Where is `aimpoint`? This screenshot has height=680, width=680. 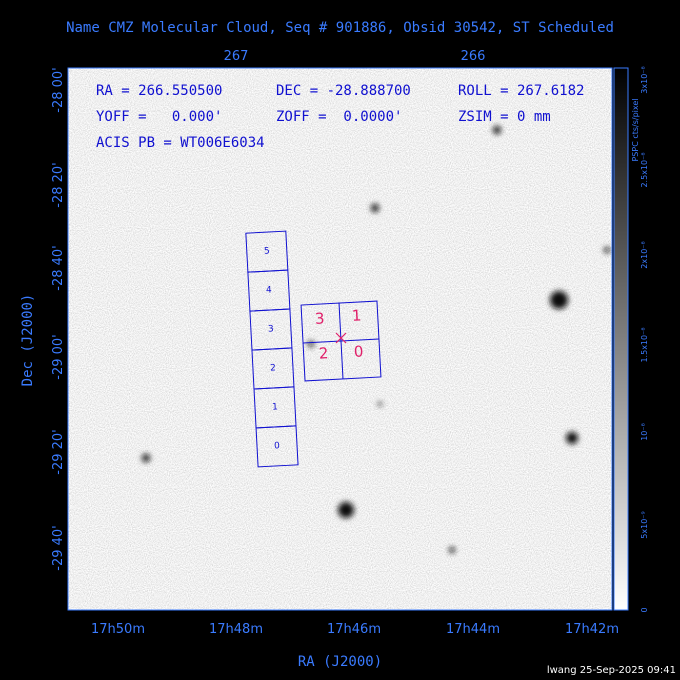 aimpoint is located at coordinates (341, 338).